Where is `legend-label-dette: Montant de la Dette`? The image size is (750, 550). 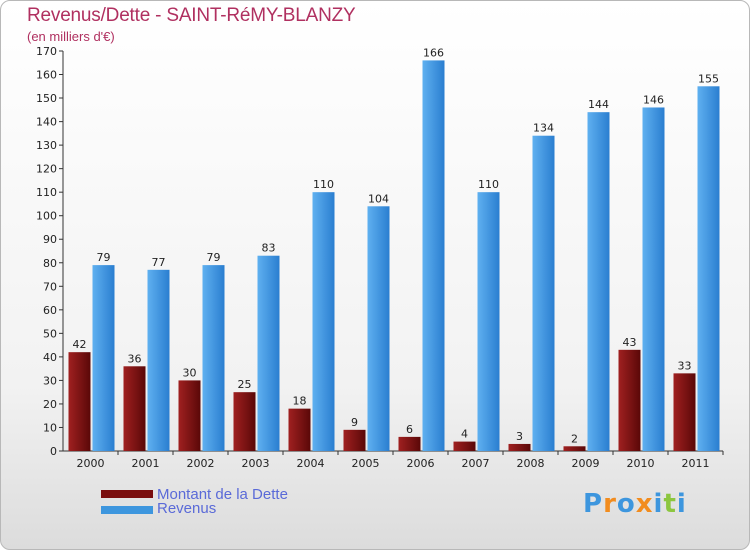
legend-label-dette: Montant de la Dette is located at coordinates (222, 494).